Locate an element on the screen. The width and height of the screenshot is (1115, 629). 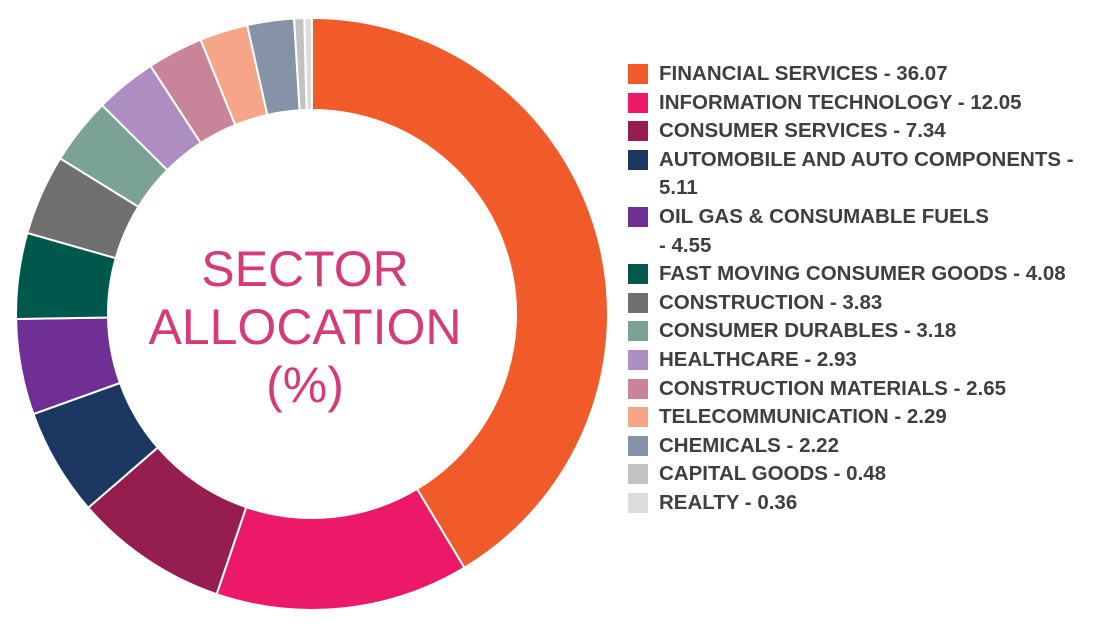
legend-item: TELECOMMUNICATION - 2.29 is located at coordinates (868, 417).